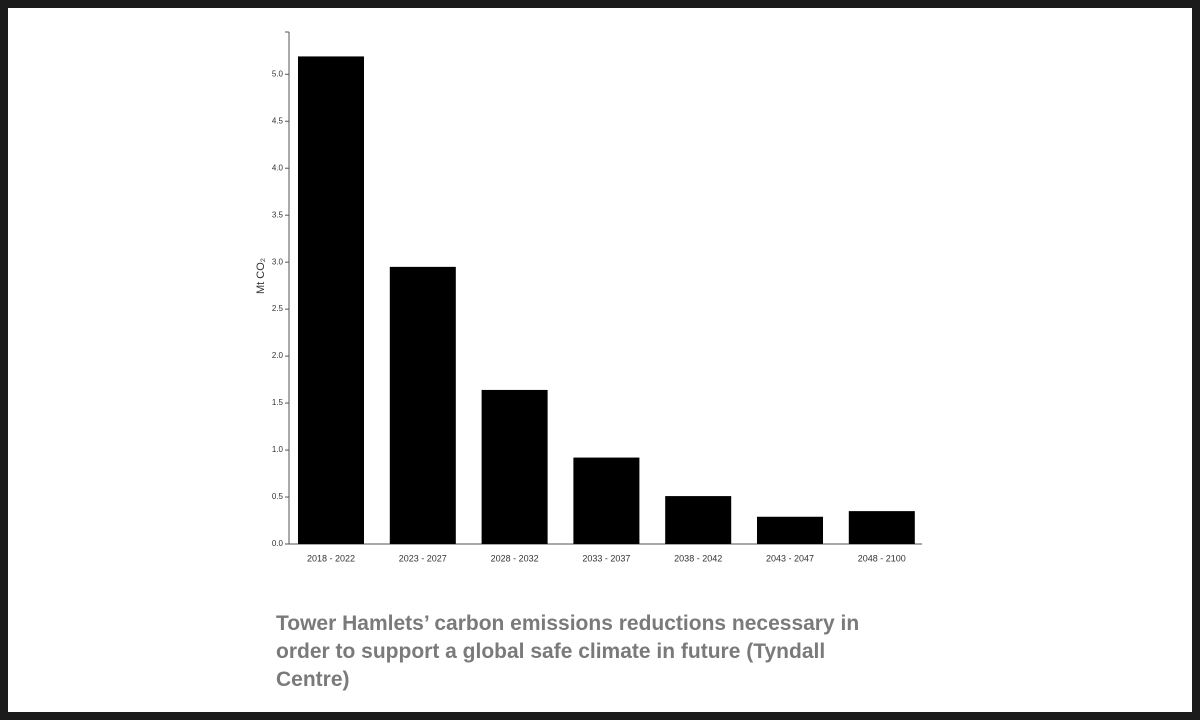  What do you see at coordinates (278, 402) in the screenshot?
I see `y-tick-label: 1.5` at bounding box center [278, 402].